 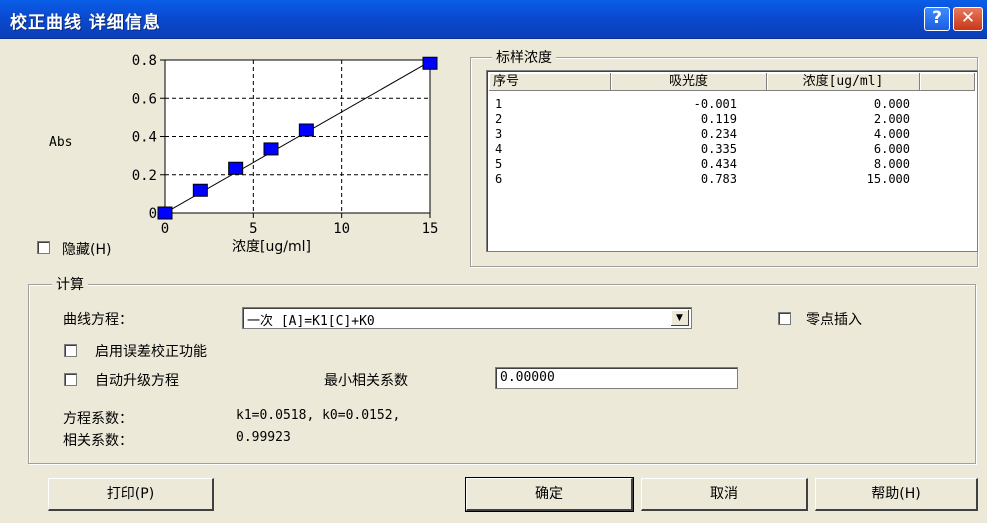 What do you see at coordinates (311, 321) in the screenshot?
I see `equation-selected-value: 一次 [A]=K1[C]+K0` at bounding box center [311, 321].